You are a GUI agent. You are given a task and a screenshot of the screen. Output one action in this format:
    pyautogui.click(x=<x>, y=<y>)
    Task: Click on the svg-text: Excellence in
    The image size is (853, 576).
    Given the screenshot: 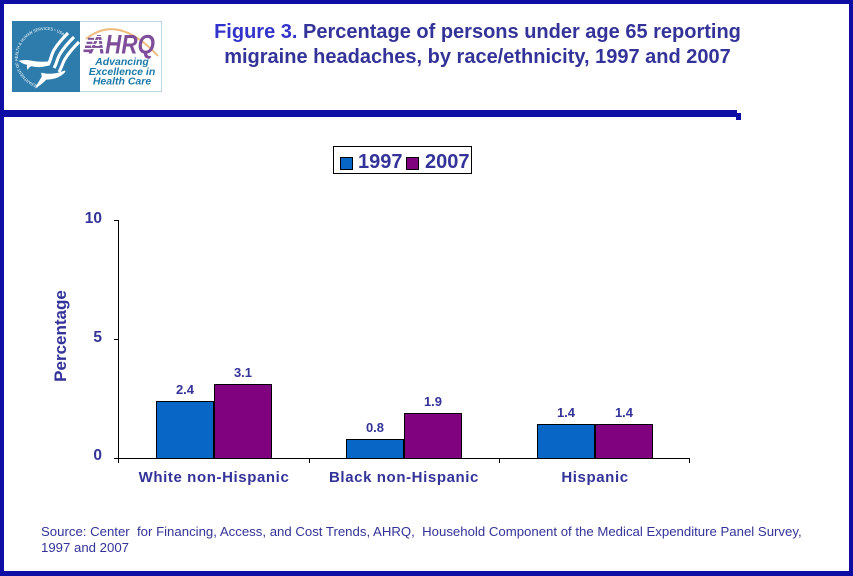 What is the action you would take?
    pyautogui.click(x=122, y=72)
    